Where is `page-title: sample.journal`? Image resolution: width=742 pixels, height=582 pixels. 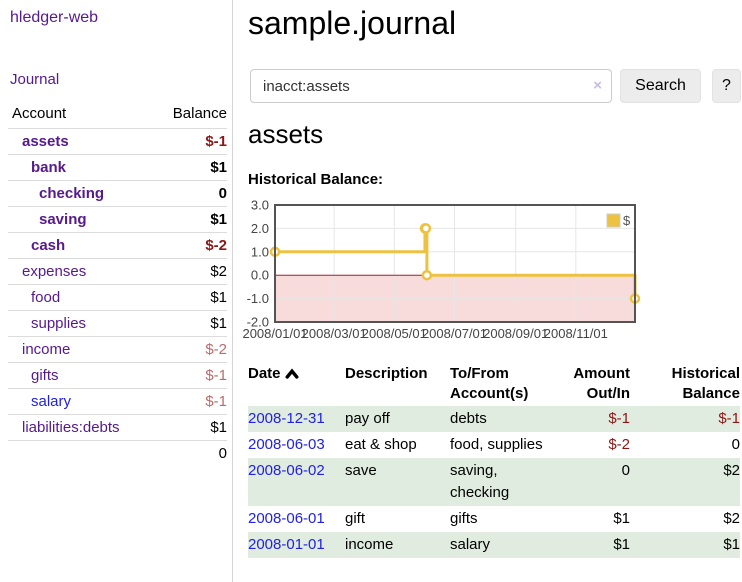 page-title: sample.journal is located at coordinates (352, 23).